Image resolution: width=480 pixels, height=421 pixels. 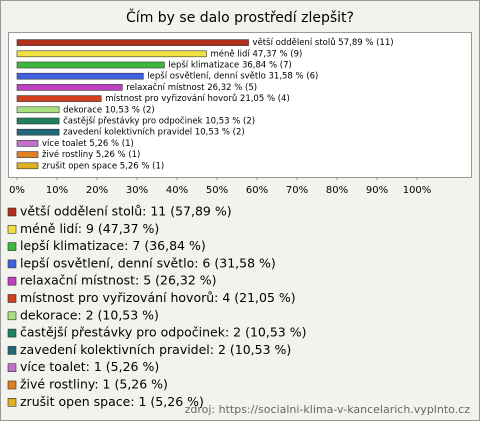 What do you see at coordinates (97, 190) in the screenshot?
I see `x-tick-label: 20%` at bounding box center [97, 190].